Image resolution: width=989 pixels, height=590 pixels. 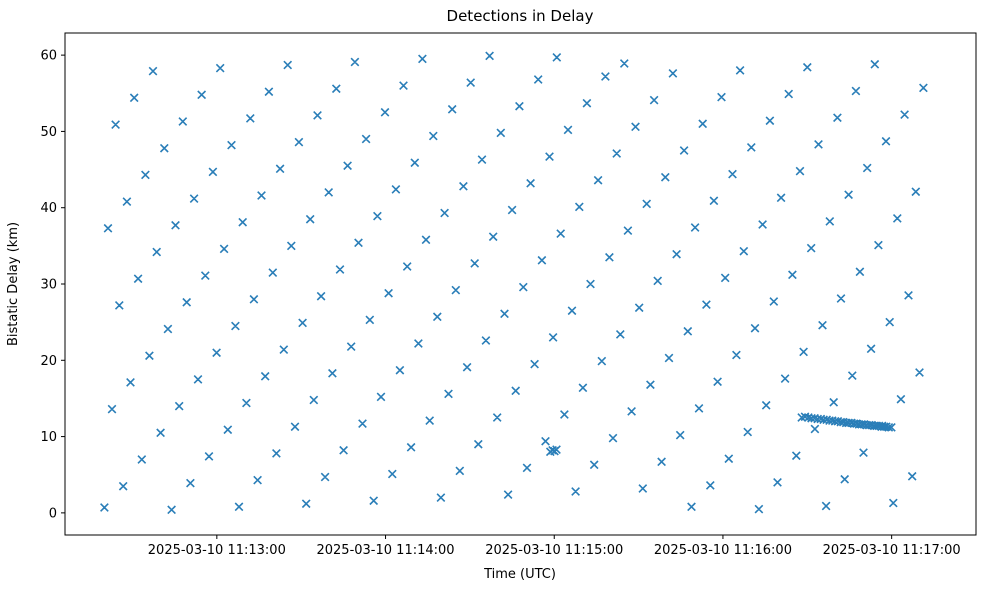 What do you see at coordinates (385, 550) in the screenshot?
I see `x-tick-label: 2025-03-10 11:14:00` at bounding box center [385, 550].